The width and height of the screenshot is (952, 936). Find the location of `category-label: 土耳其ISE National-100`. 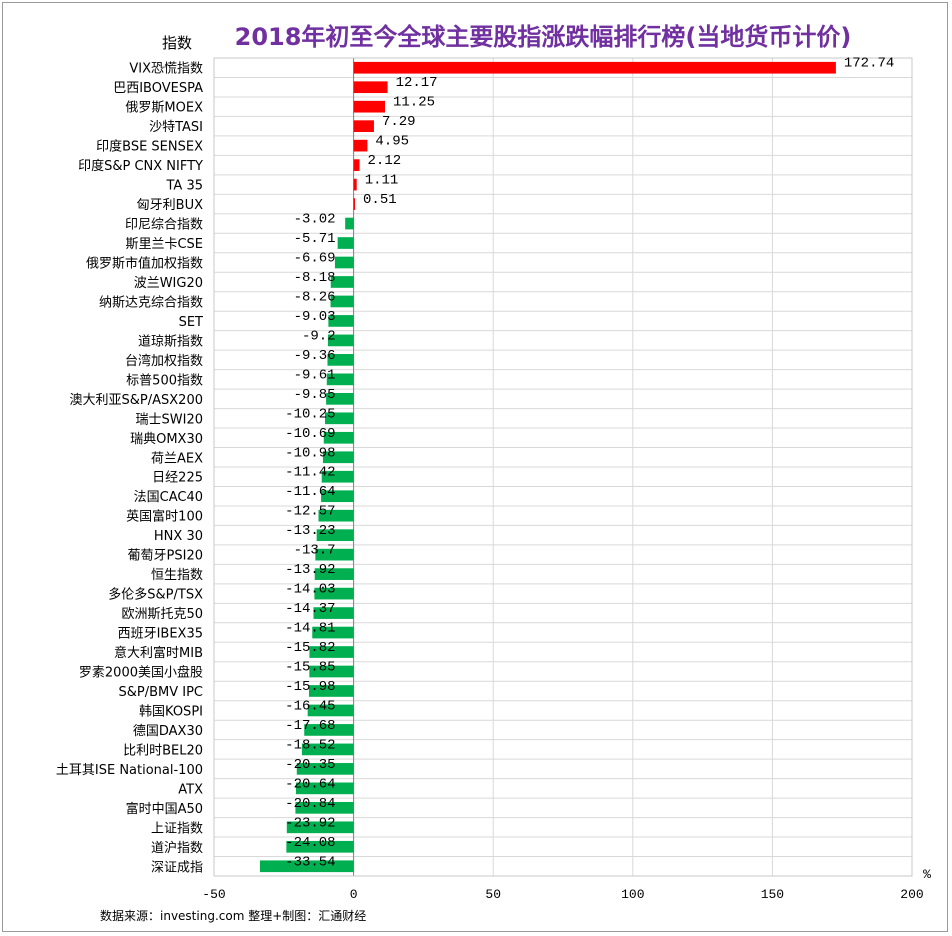

category-label: 土耳其ISE National-100 is located at coordinates (129, 770).